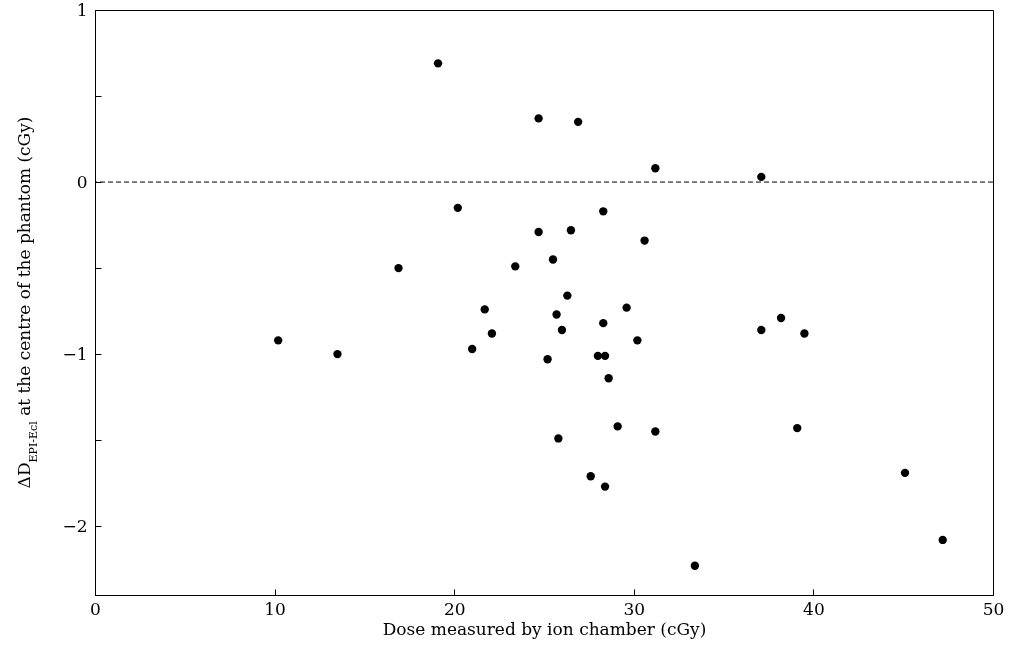 The height and width of the screenshot is (667, 1012). What do you see at coordinates (993, 608) in the screenshot?
I see `x-tick-label: 50` at bounding box center [993, 608].